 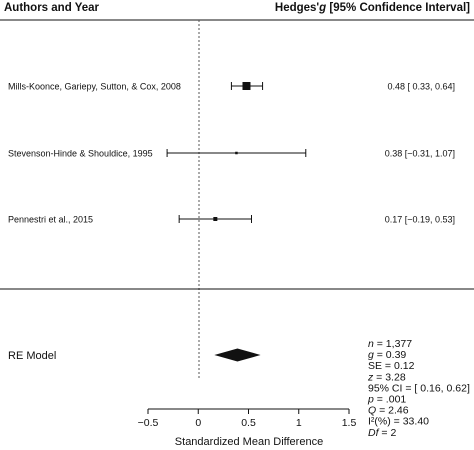 I want to click on summary-stat: Df = 2, so click(x=382, y=433).